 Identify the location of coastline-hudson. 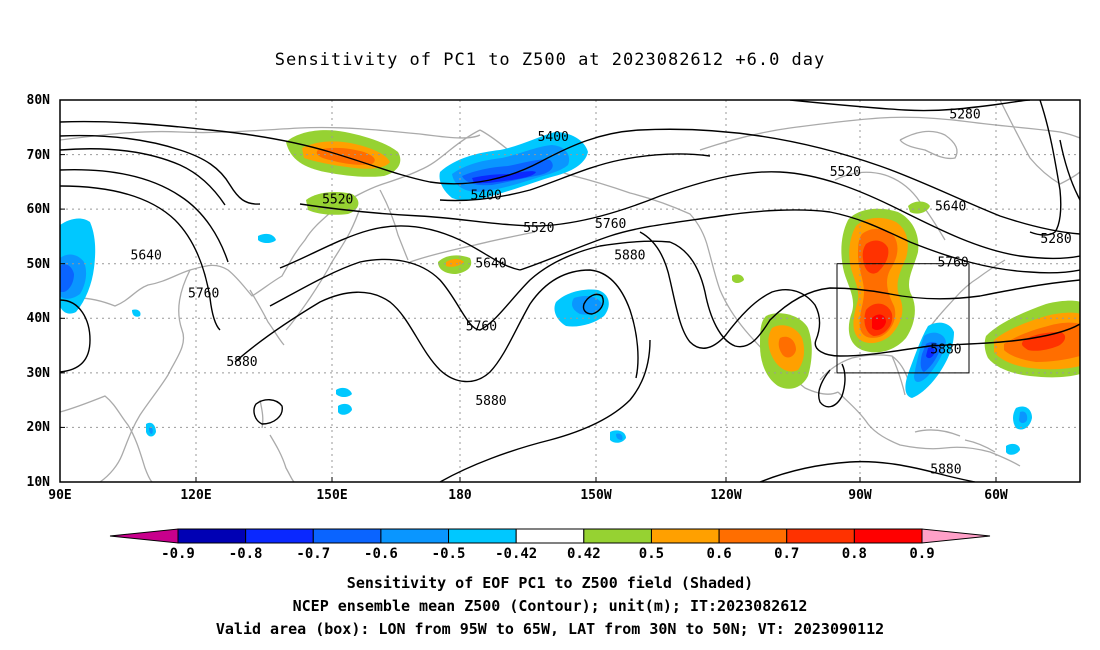
(890, 206).